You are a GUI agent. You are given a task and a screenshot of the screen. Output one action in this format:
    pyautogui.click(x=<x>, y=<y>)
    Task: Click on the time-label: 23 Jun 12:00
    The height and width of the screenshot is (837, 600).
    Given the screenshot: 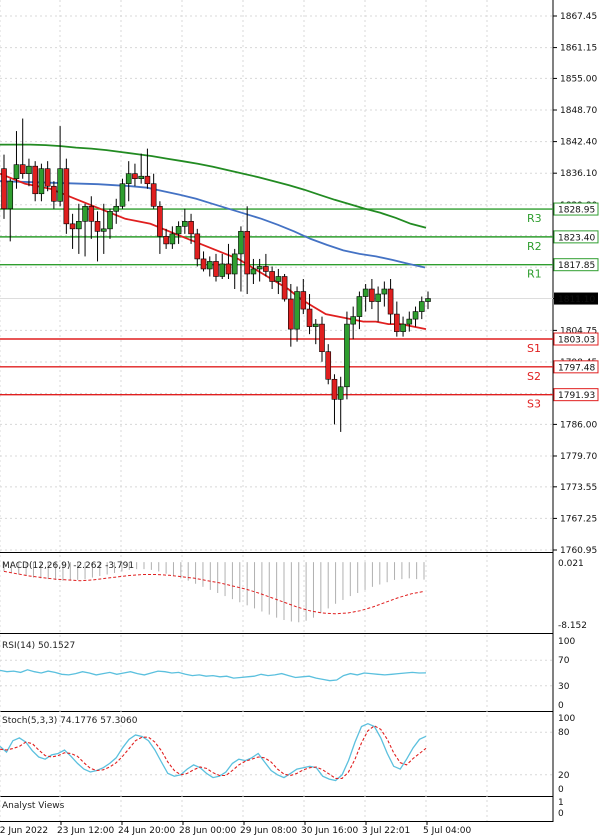 What is the action you would take?
    pyautogui.click(x=85, y=831)
    